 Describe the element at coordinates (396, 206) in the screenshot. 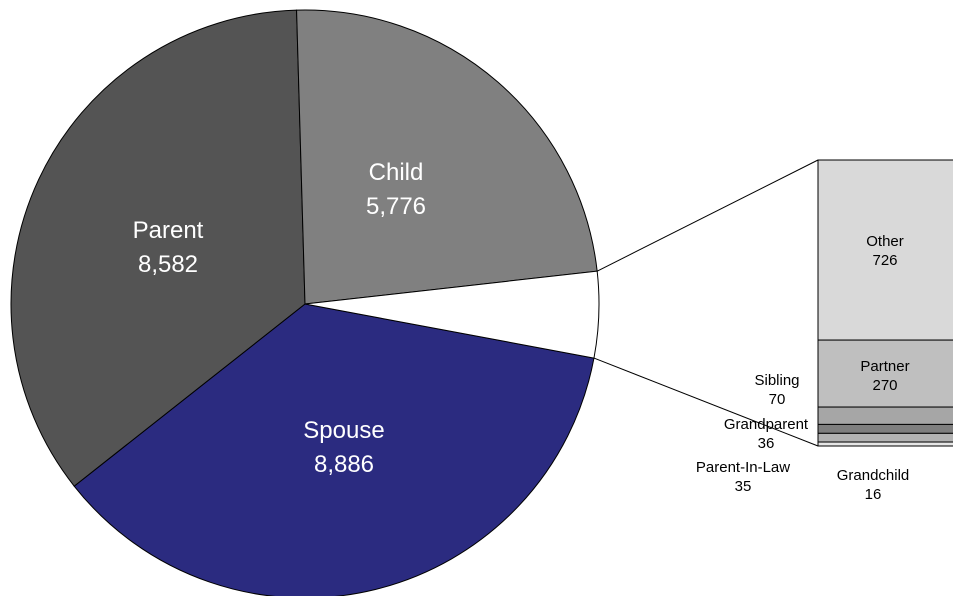

I see `pie-label-child-value: 5,776` at that location.